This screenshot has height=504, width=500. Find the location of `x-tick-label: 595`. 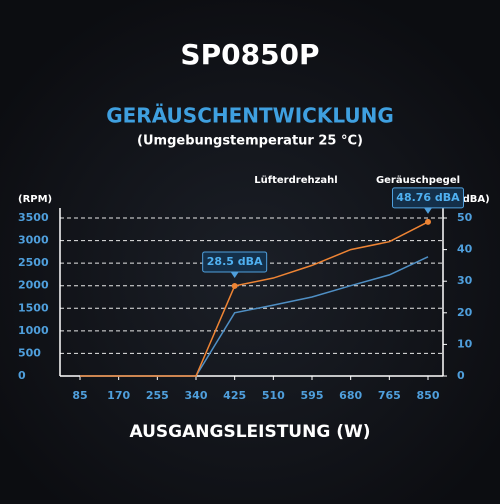

x-tick-label: 595 is located at coordinates (312, 395).